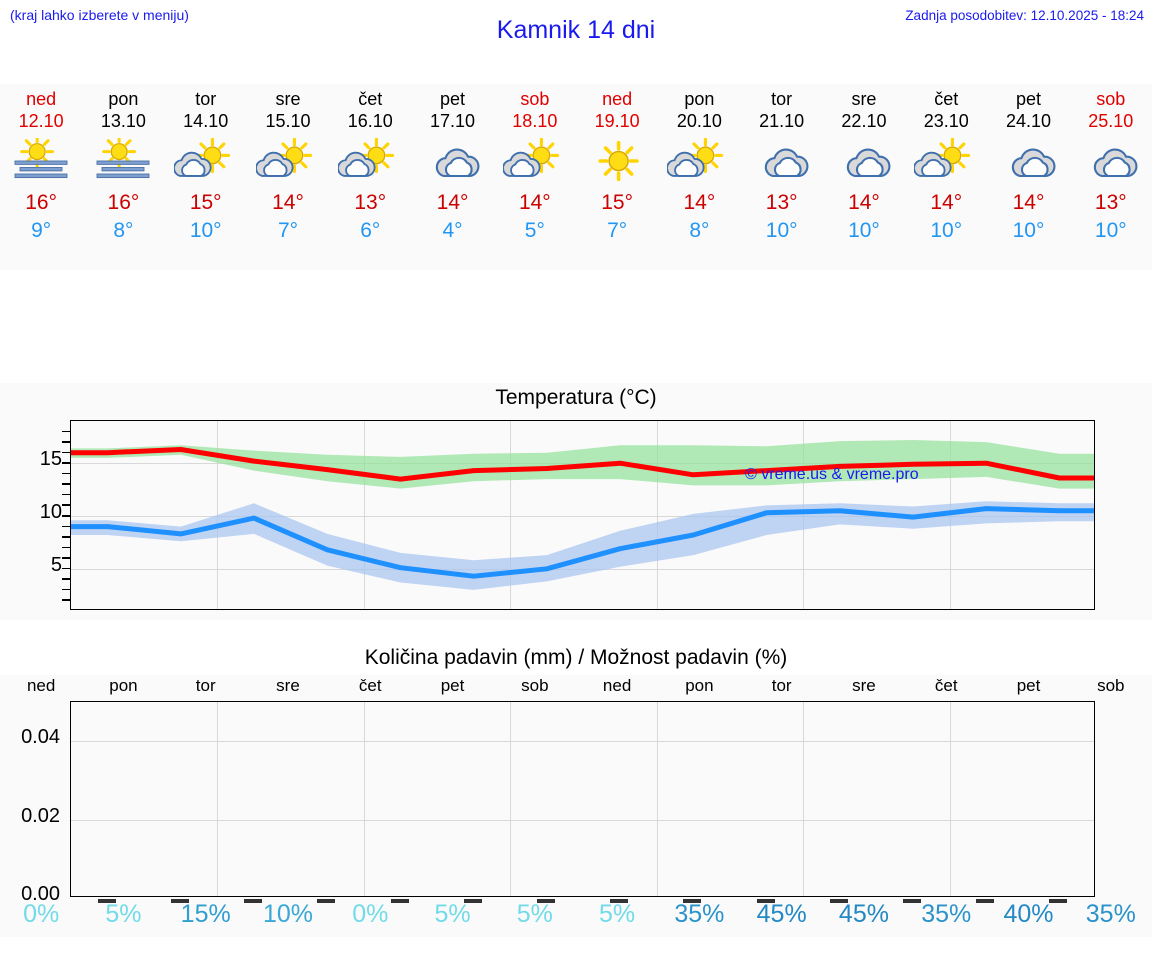  What do you see at coordinates (206, 177) in the screenshot?
I see `day-column: tor 14.10 15° 10°` at bounding box center [206, 177].